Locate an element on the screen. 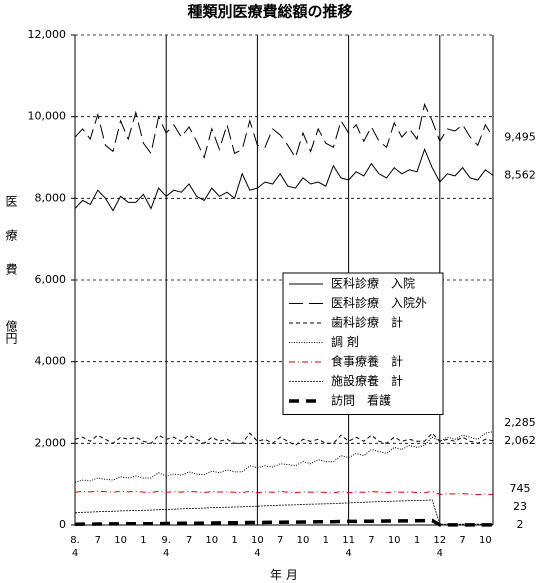 The image size is (538, 583). legend-label: 歯科診療 計 is located at coordinates (367, 322).